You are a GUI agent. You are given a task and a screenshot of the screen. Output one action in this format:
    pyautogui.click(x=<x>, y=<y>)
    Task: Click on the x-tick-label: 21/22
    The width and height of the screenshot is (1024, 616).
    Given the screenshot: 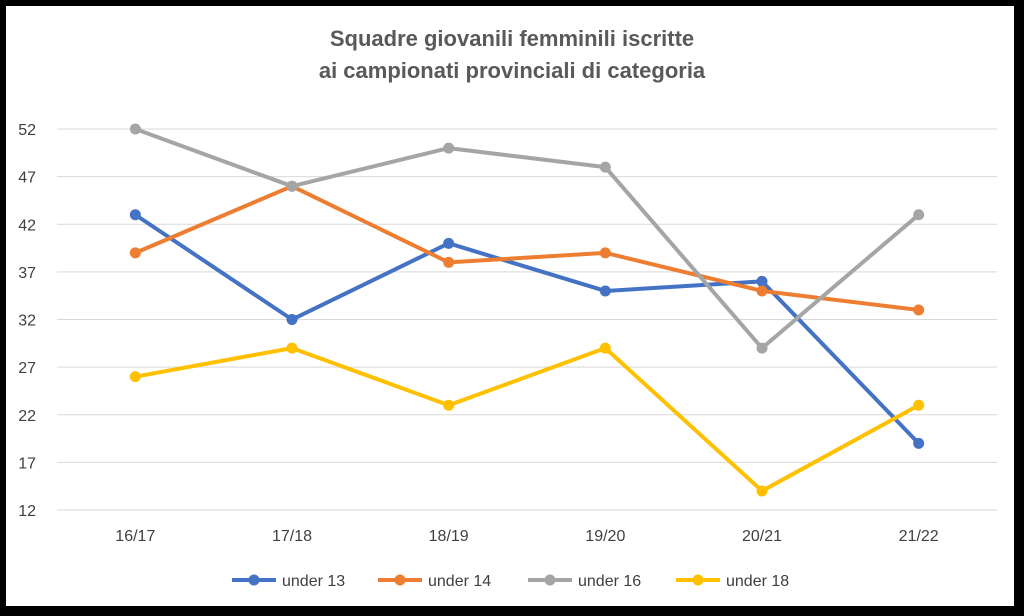 What is the action you would take?
    pyautogui.click(x=919, y=536)
    